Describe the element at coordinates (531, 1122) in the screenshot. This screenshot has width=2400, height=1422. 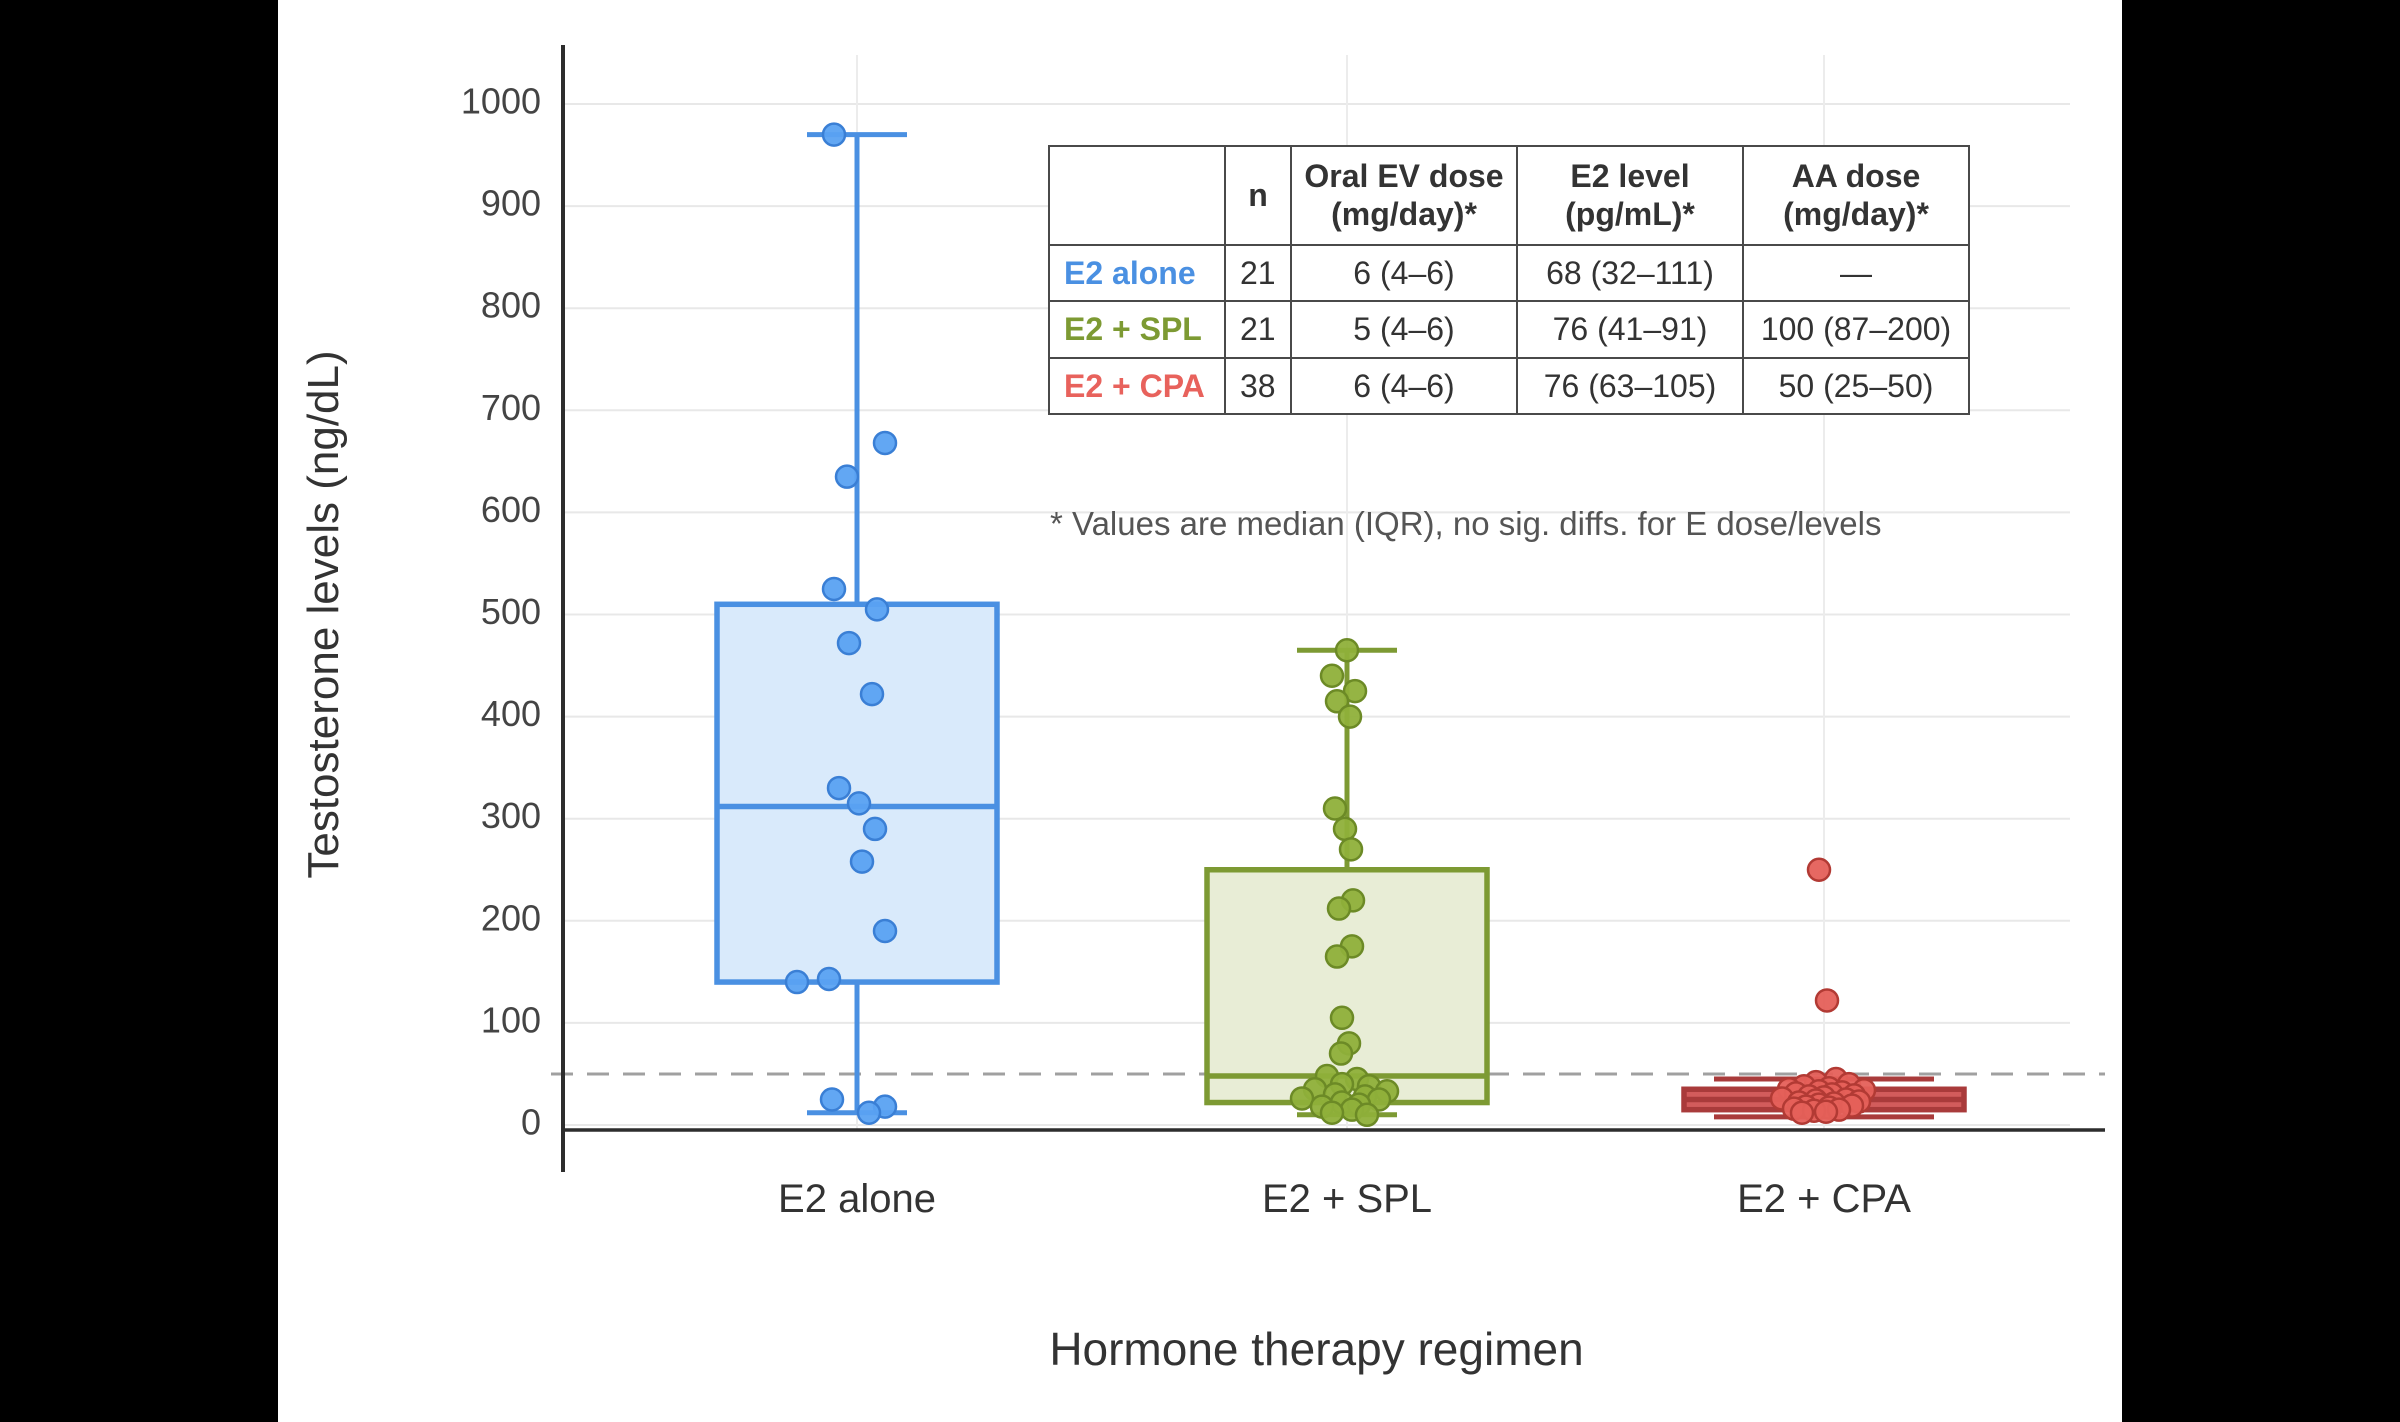
I see `y-tick-label: 0` at that location.